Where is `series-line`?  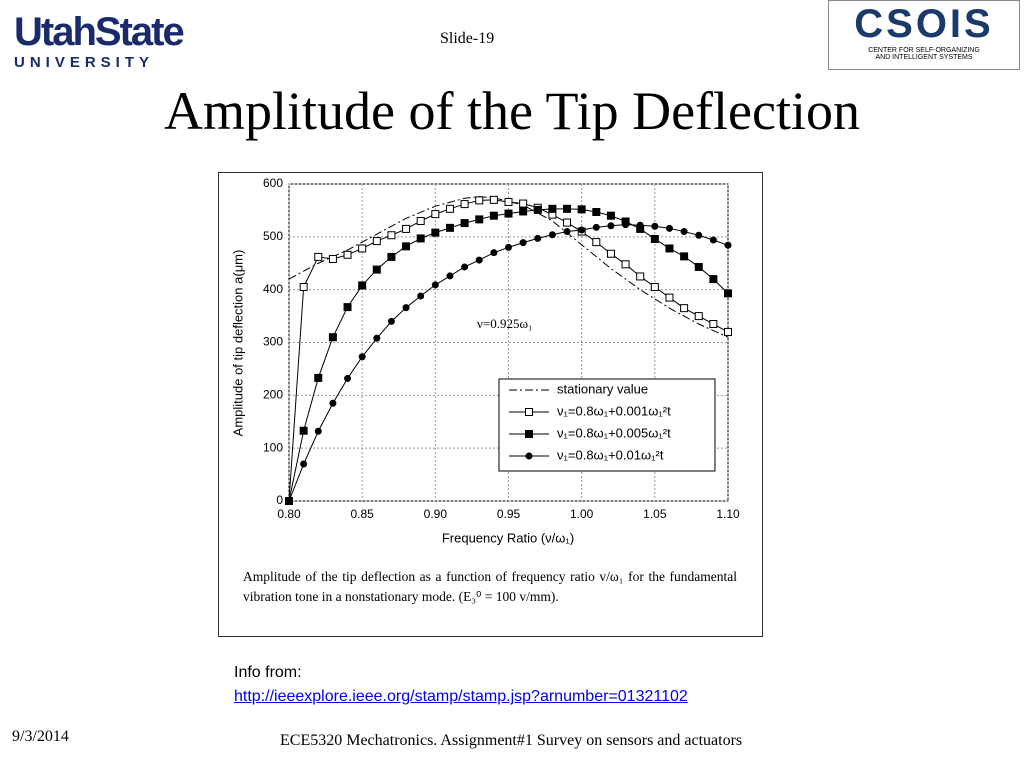 series-line is located at coordinates (508, 267).